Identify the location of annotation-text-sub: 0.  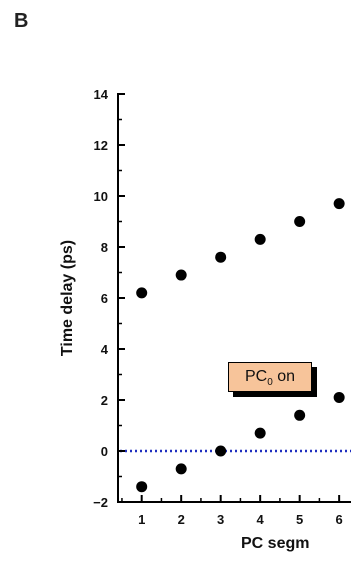
(270, 383).